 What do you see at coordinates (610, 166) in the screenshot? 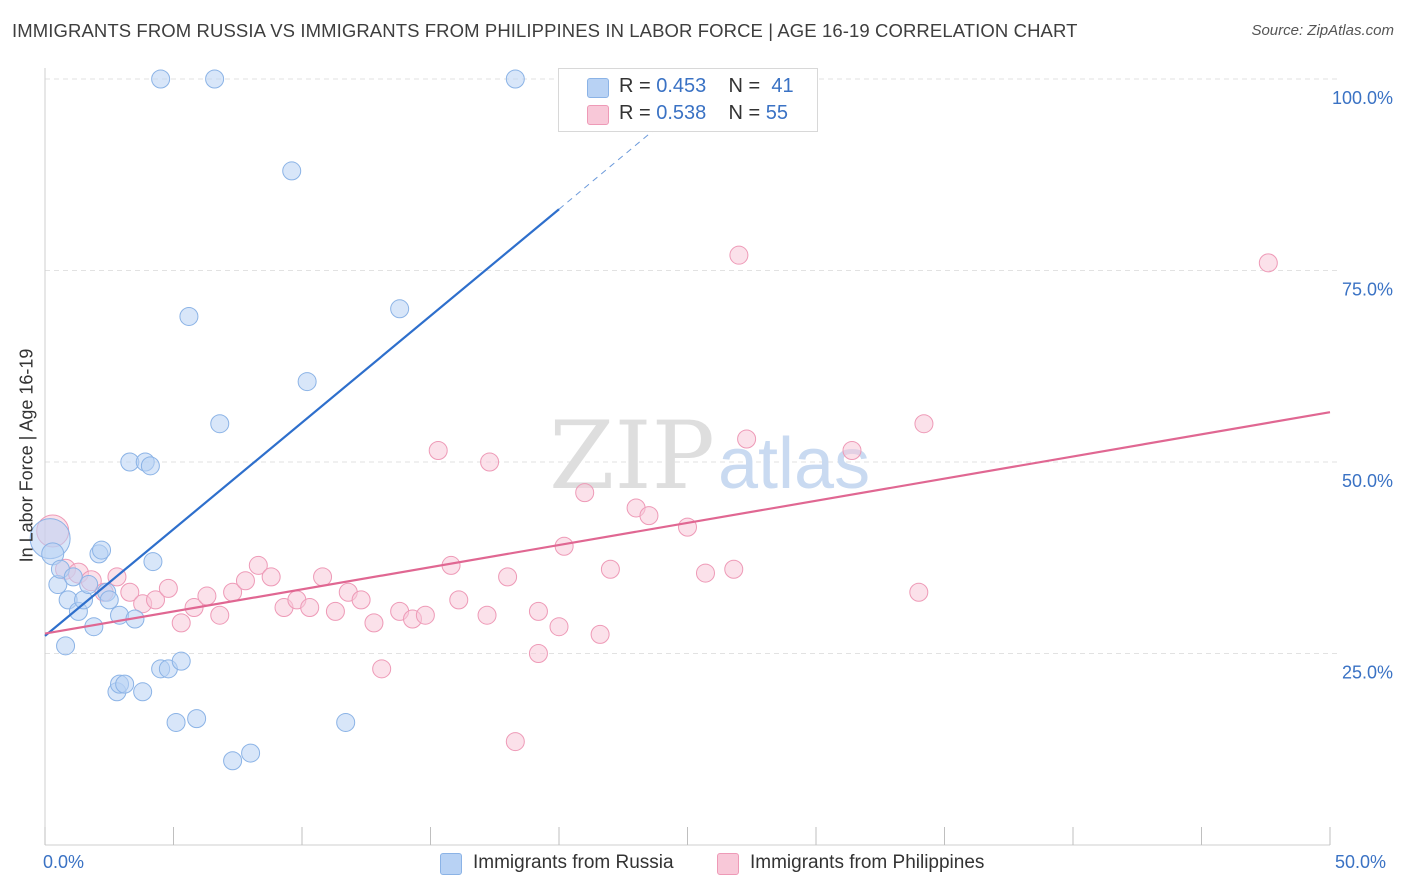
I see `russia-trend-extension` at bounding box center [610, 166].